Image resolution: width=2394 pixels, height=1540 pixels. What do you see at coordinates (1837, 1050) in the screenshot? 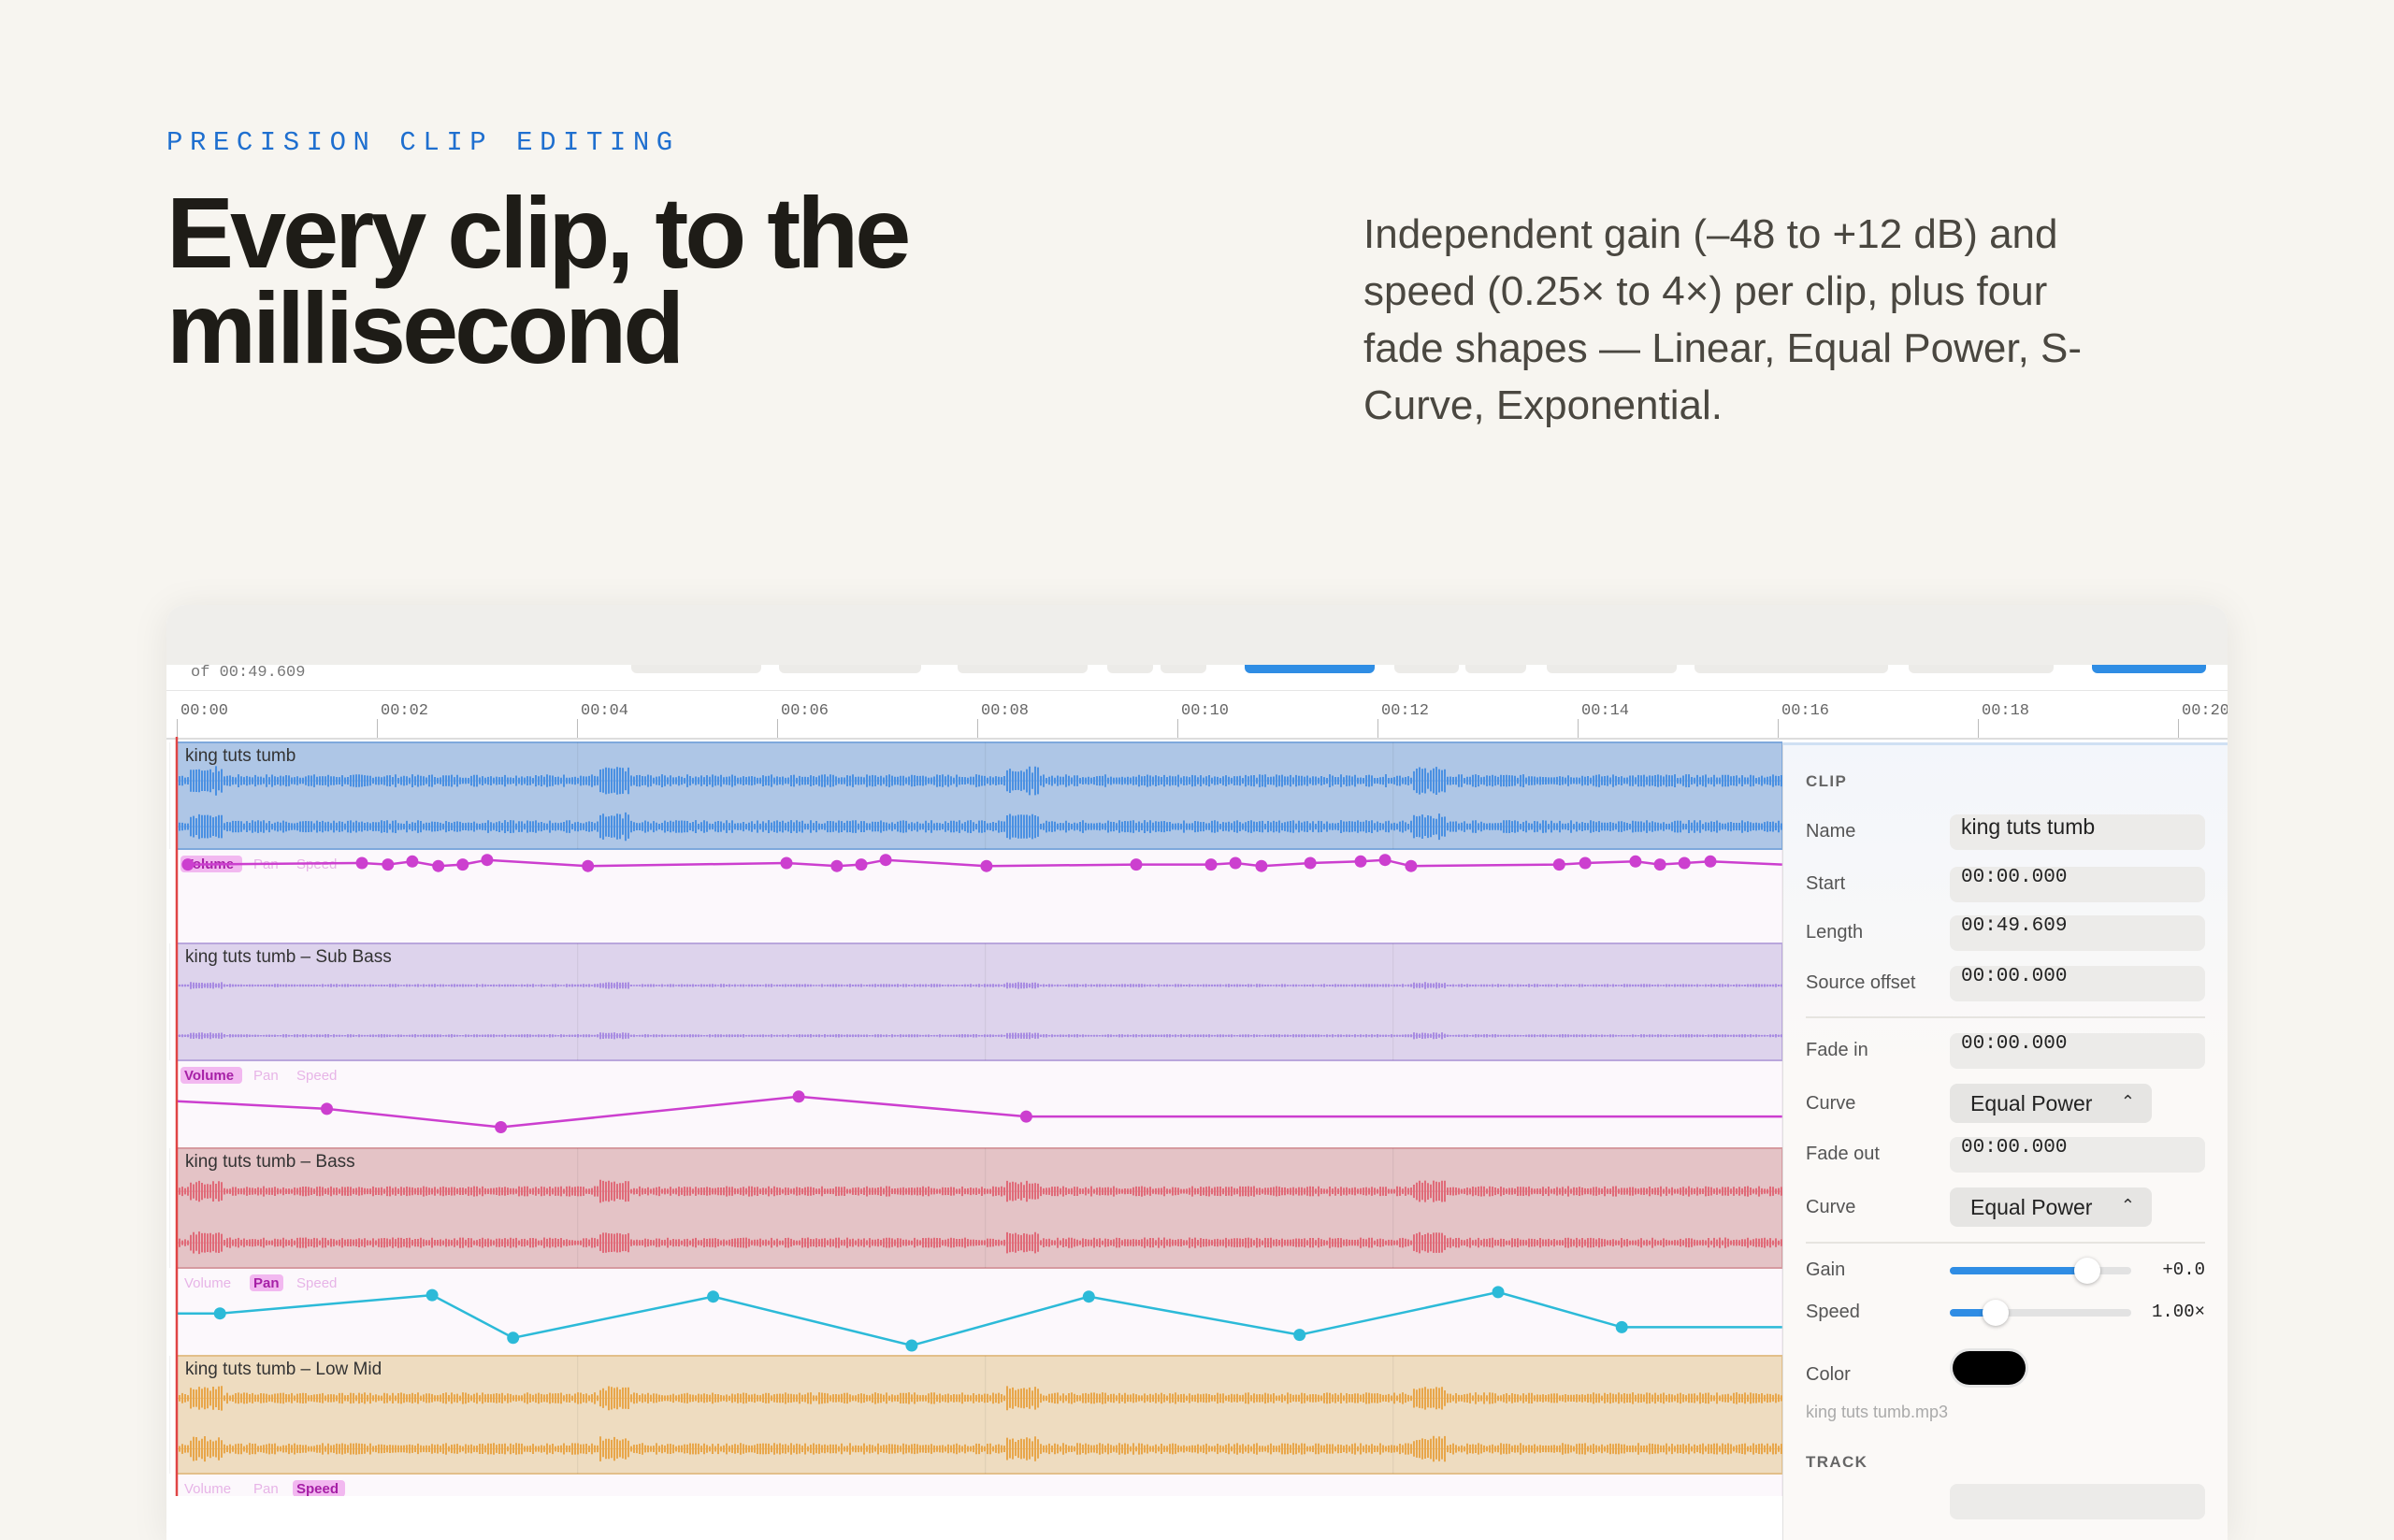
I see `label: Fade in` at bounding box center [1837, 1050].